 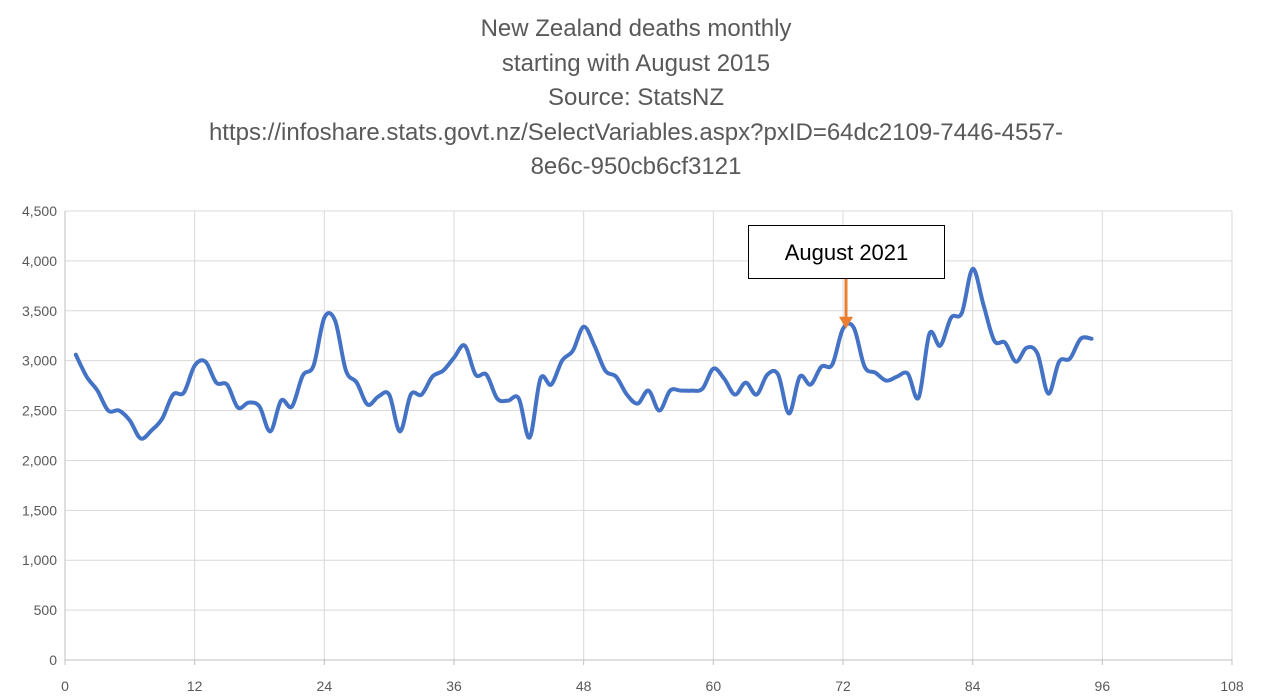 What do you see at coordinates (584, 686) in the screenshot?
I see `x-tick-label: 48` at bounding box center [584, 686].